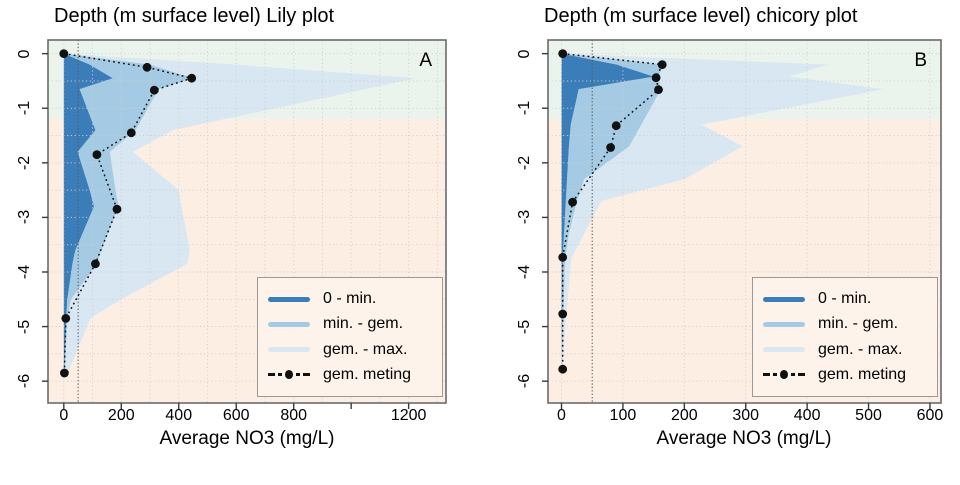 The width and height of the screenshot is (960, 485). Describe the element at coordinates (425, 60) in the screenshot. I see `panel-a-label: A` at that location.